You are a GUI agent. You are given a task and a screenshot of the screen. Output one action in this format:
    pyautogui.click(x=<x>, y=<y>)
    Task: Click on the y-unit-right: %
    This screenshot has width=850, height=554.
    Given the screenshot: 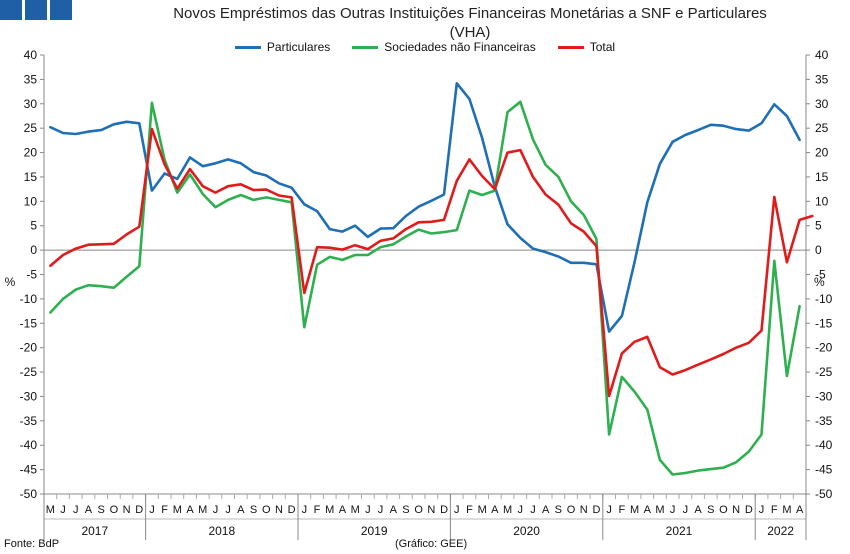 What is the action you would take?
    pyautogui.click(x=819, y=282)
    